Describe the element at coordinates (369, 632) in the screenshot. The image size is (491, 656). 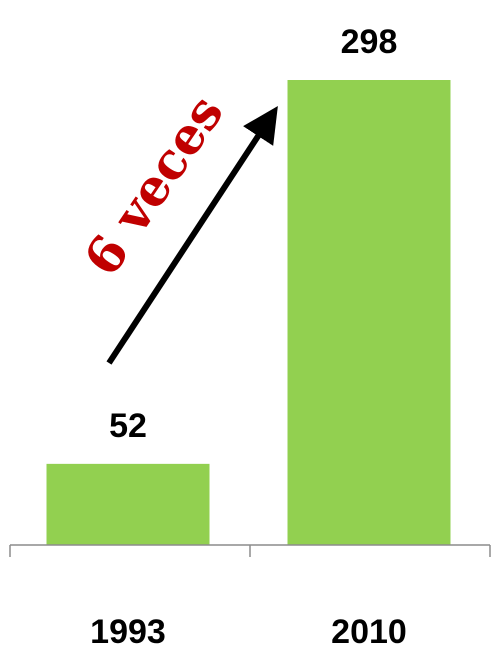
I see `x-tick-label-2010: 2010` at that location.